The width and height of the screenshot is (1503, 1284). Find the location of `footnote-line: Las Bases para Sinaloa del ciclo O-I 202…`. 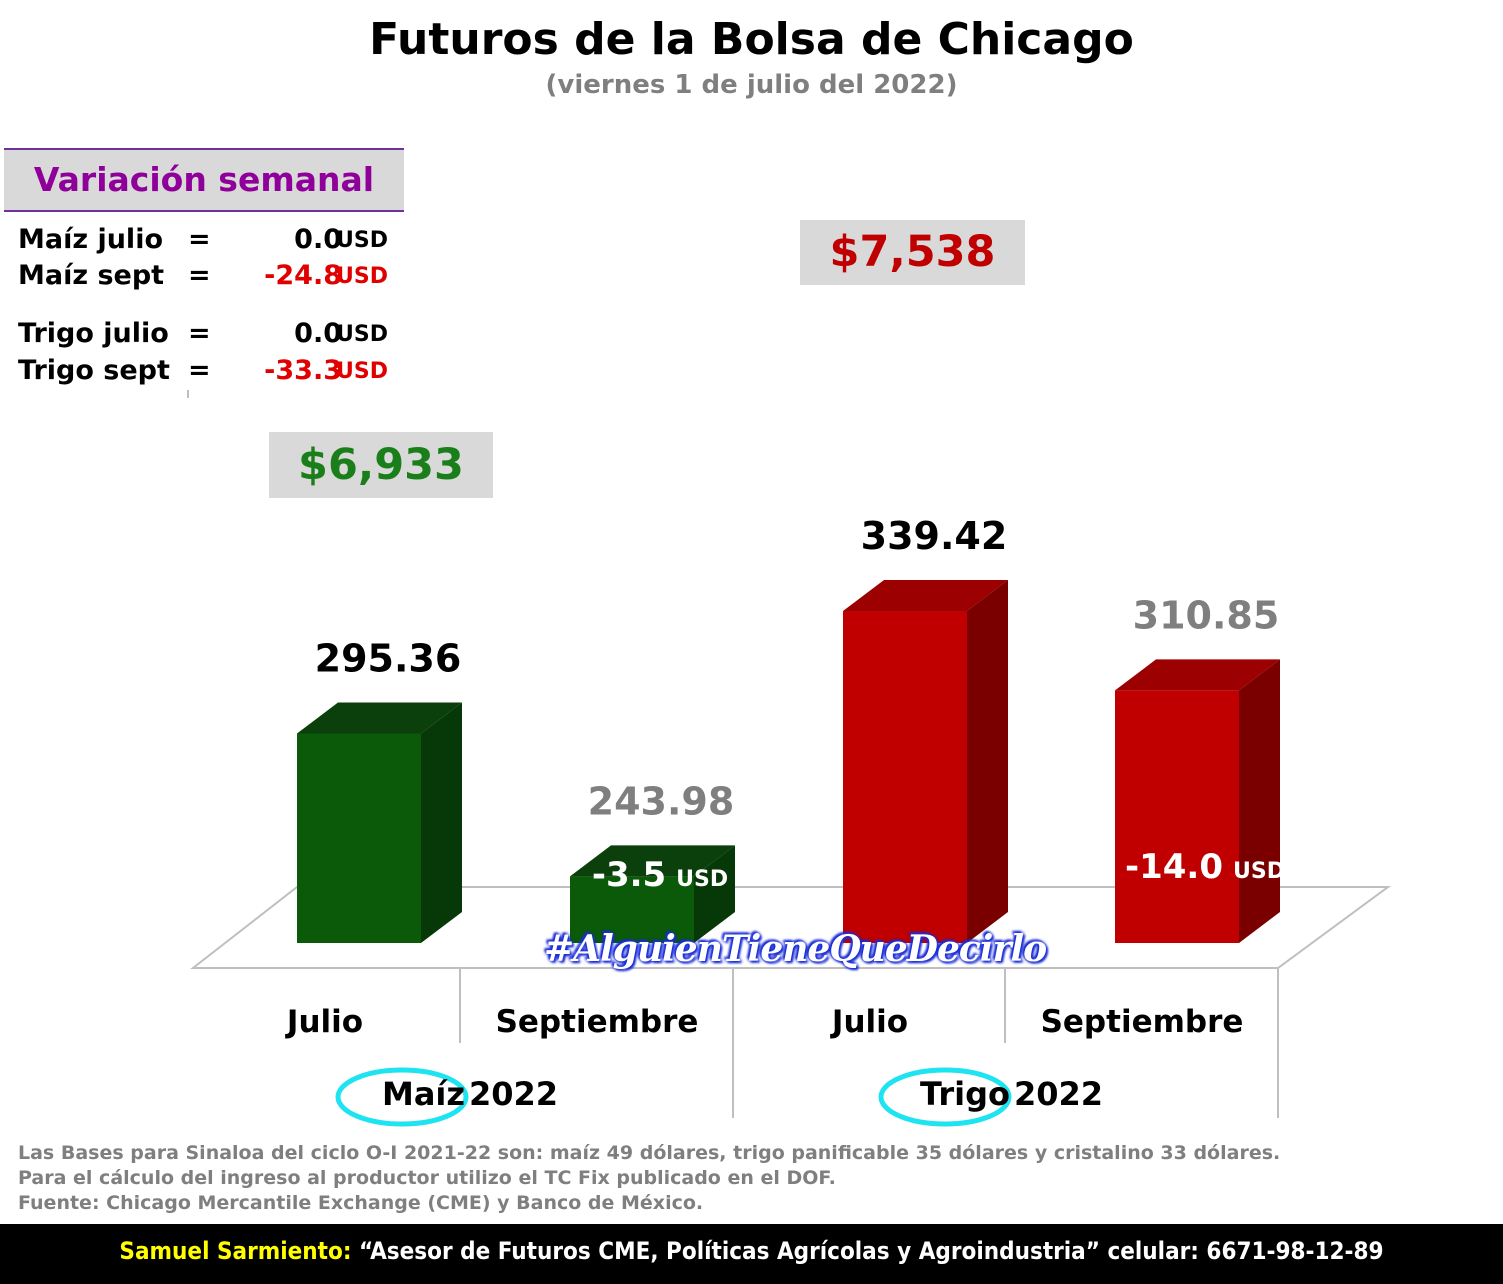

footnote-line: Las Bases para Sinaloa del ciclo O-I 202… is located at coordinates (649, 1153).